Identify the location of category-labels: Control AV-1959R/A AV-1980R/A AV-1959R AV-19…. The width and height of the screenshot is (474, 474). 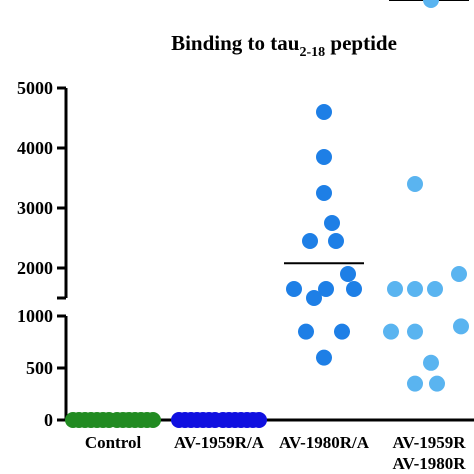
(275, 453).